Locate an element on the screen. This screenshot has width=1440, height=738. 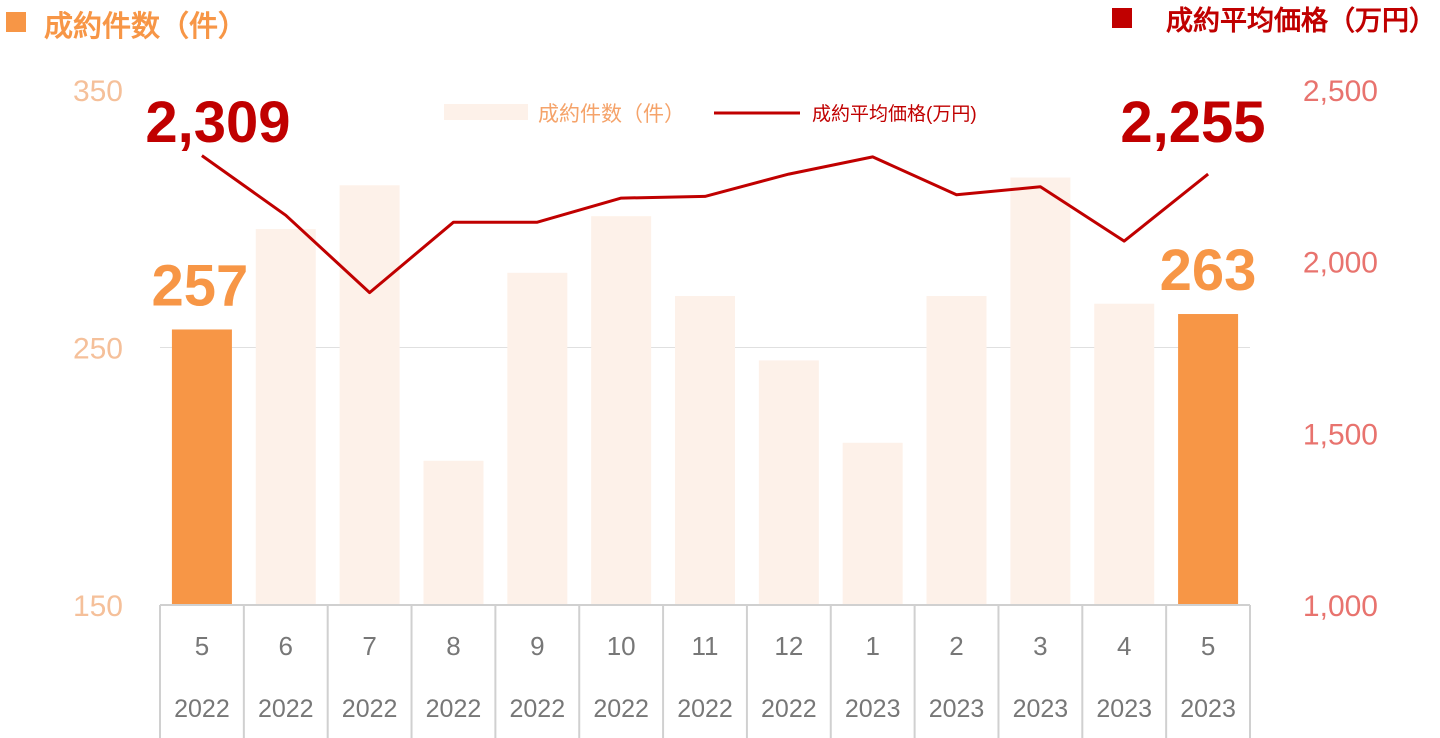
category-month: 12 is located at coordinates (788, 646).